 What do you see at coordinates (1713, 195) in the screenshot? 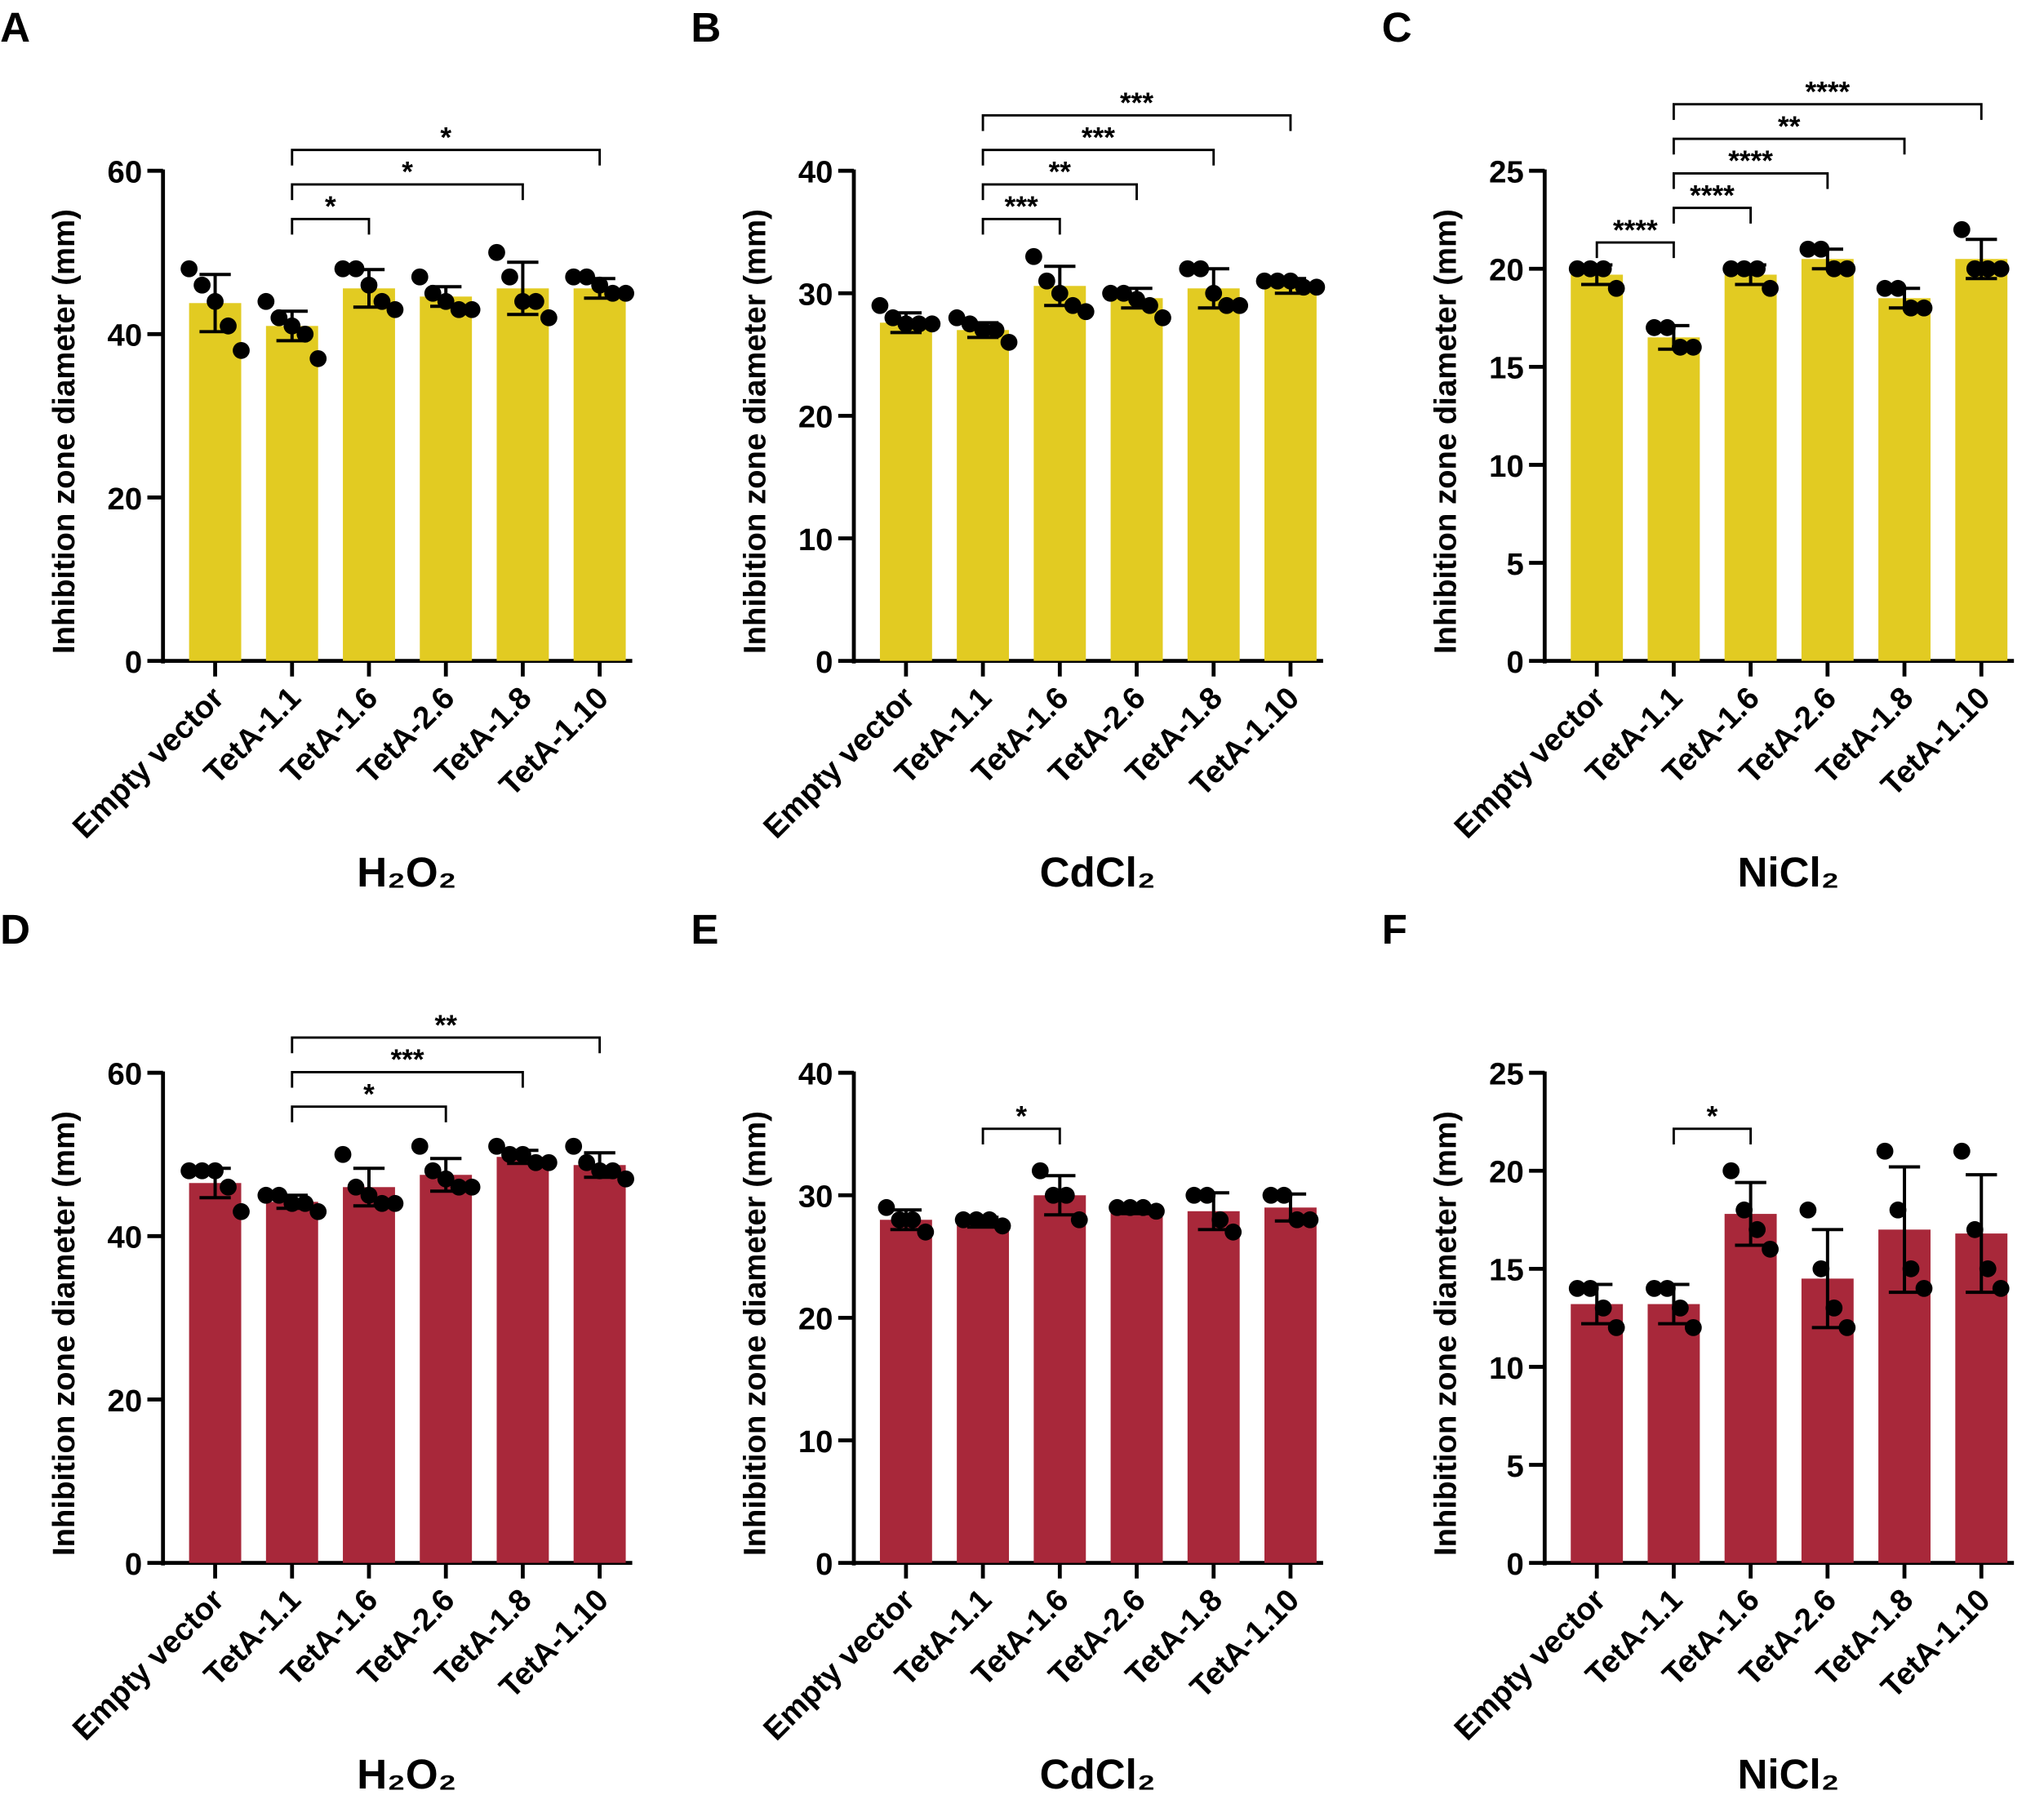
I see `significance-label: ****` at bounding box center [1713, 195].